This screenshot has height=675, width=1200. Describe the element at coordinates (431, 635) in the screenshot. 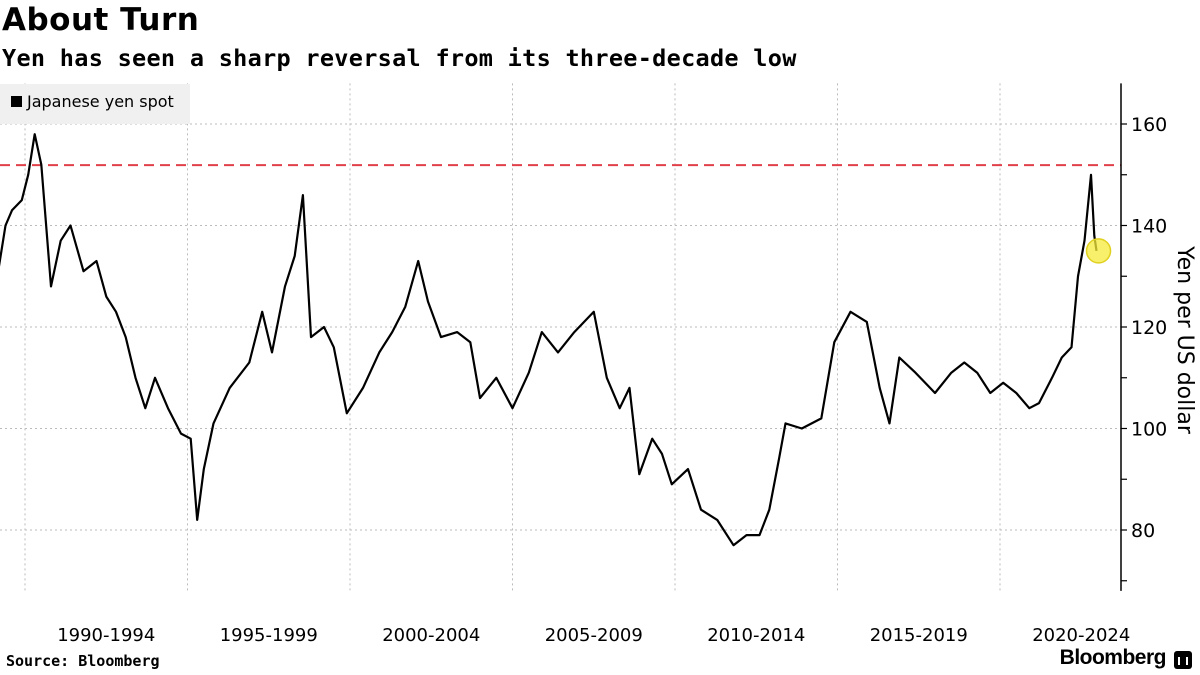

I see `x-tick-label: 2000-2004` at that location.